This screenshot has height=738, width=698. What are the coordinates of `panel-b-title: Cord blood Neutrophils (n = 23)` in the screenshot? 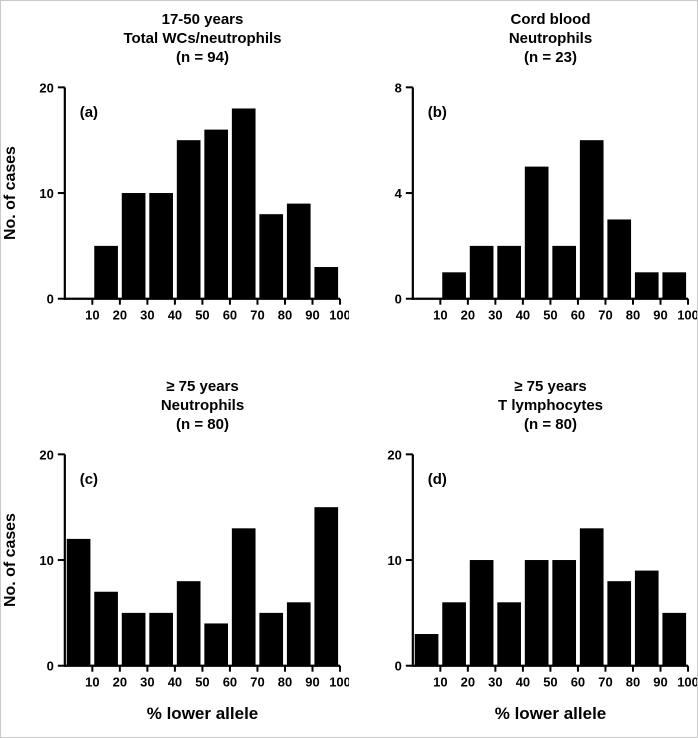 It's located at (523, 39).